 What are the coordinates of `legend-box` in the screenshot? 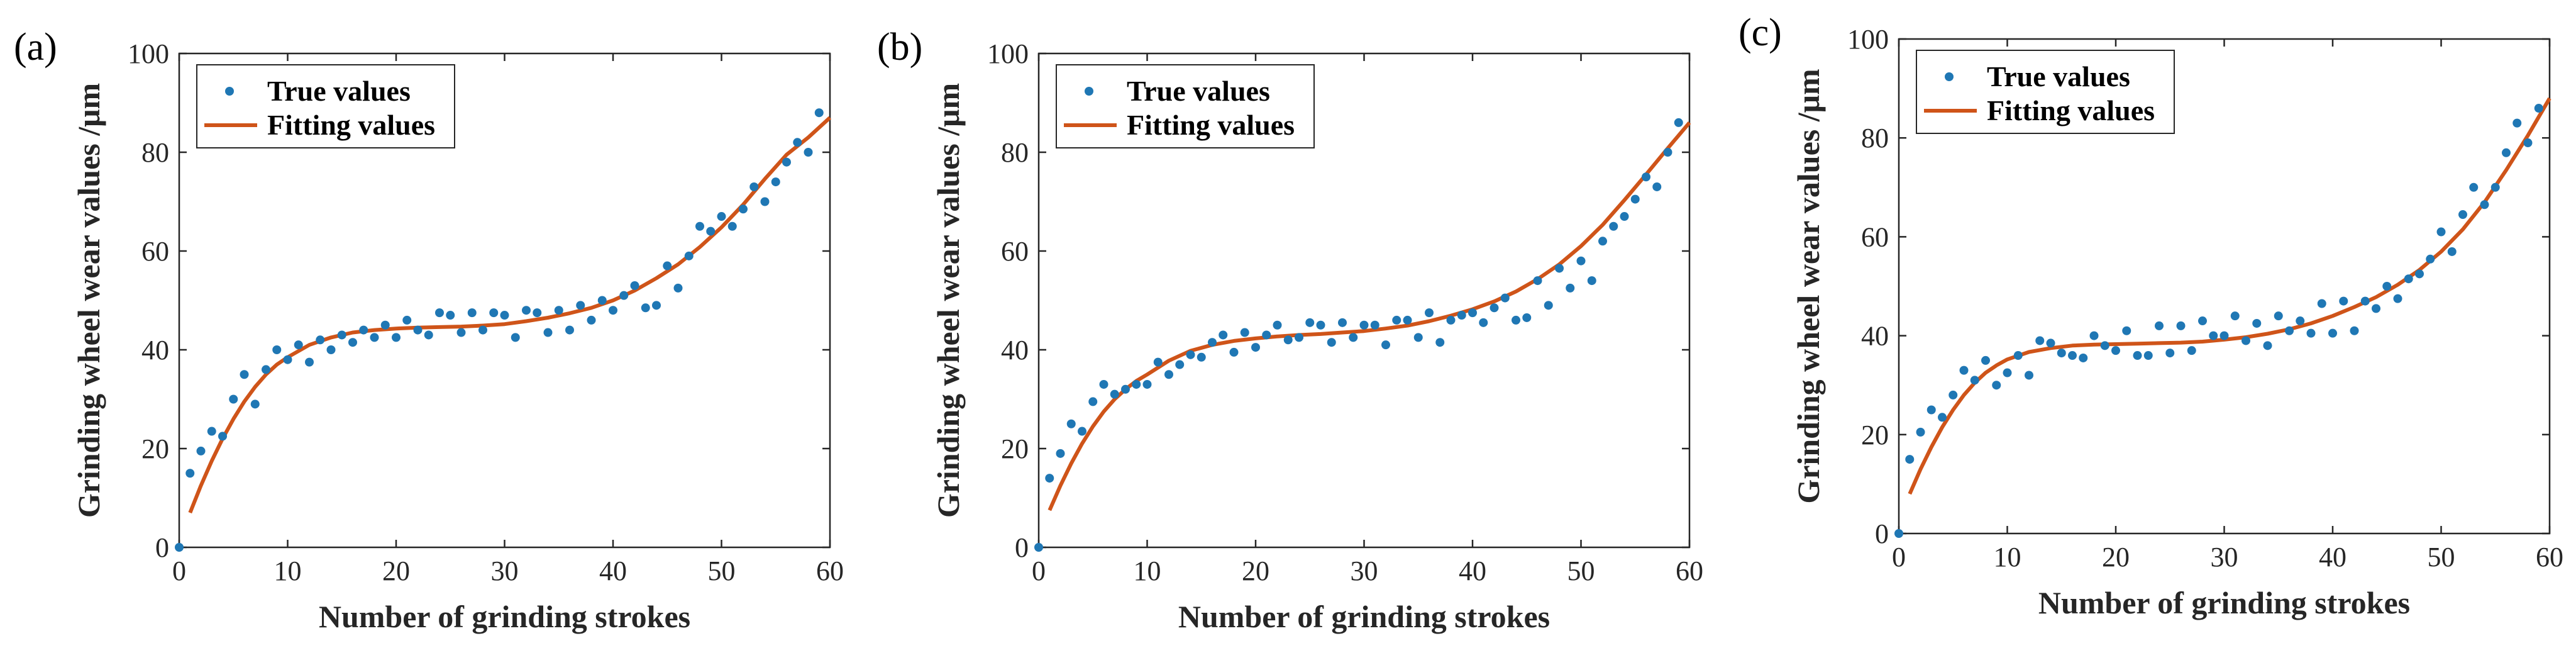 It's located at (2045, 92).